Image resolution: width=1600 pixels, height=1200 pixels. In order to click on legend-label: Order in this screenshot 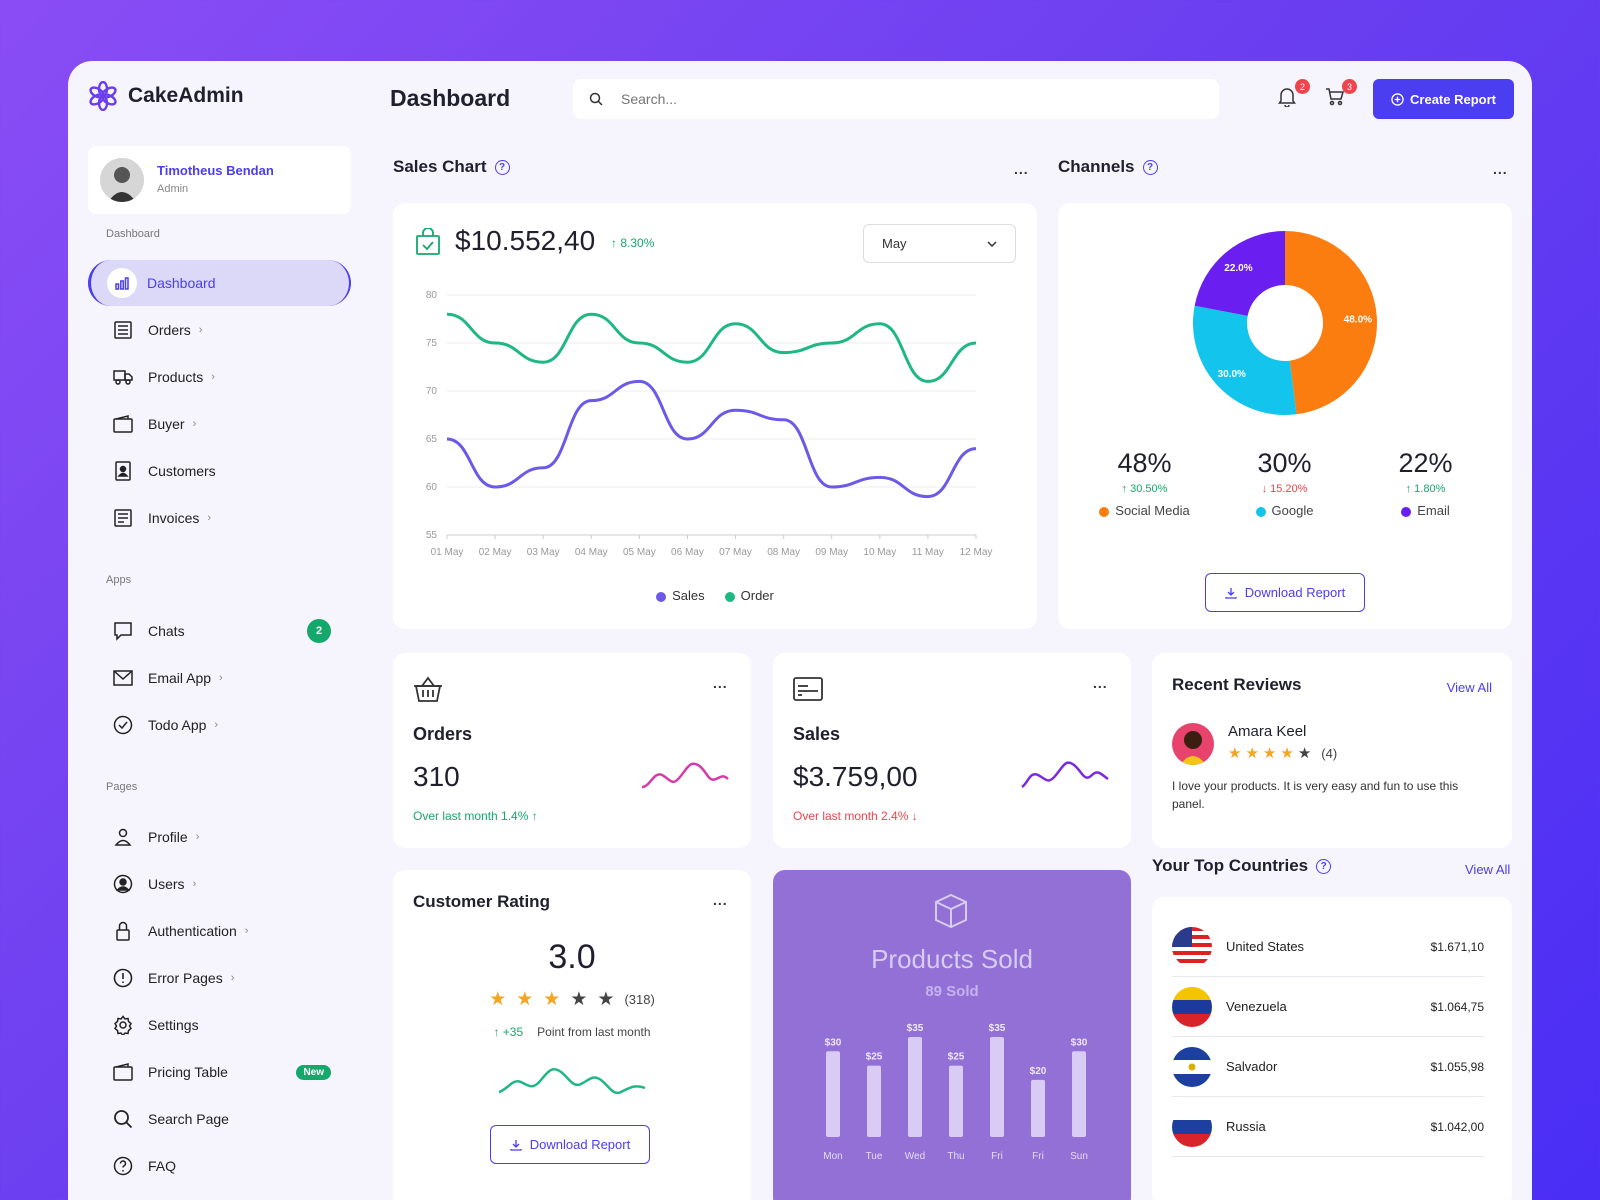, I will do `click(757, 595)`.